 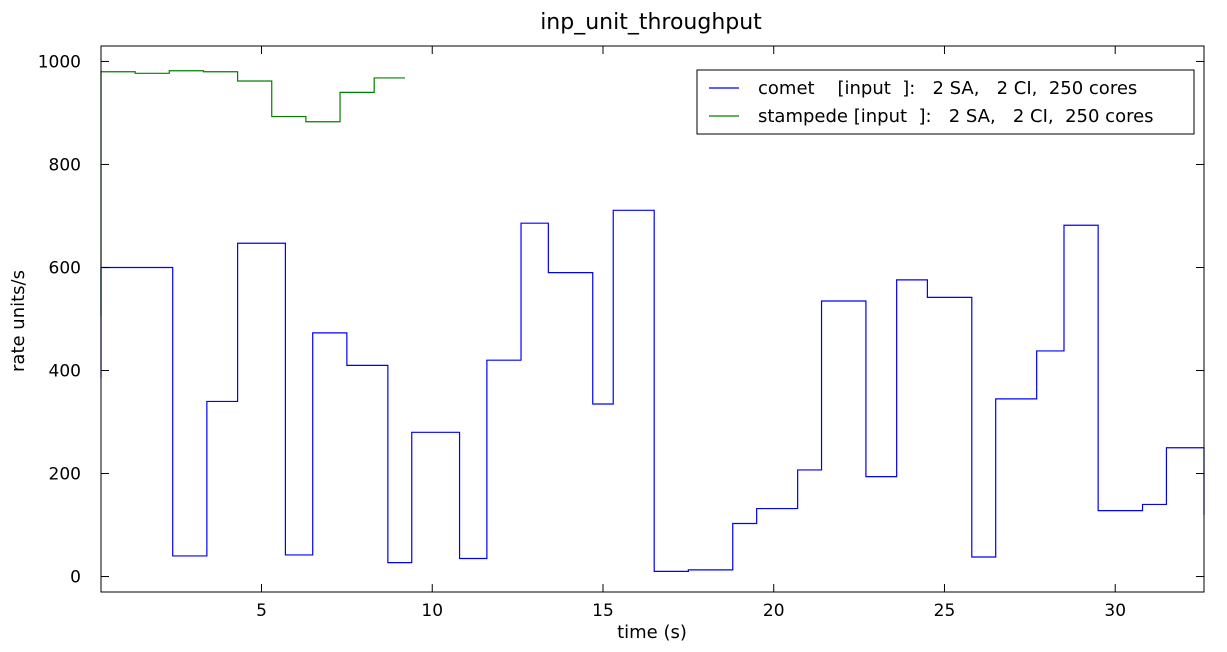 What do you see at coordinates (956, 116) in the screenshot?
I see `legend-label-1: stampede [input ]: 2 SA, 2 CI, 250 cores` at bounding box center [956, 116].